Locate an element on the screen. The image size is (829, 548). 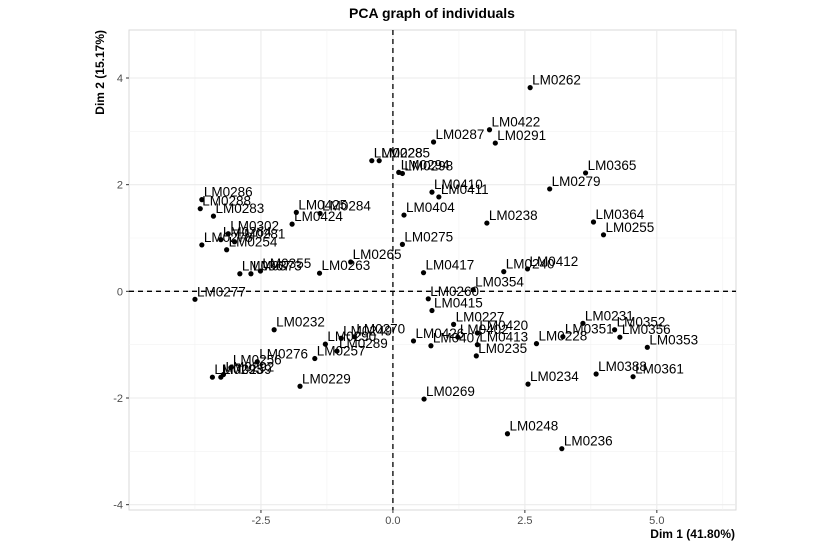
x-axis-ticks: -2.5 0.0 2.5 5.0 is located at coordinates (457, 518).